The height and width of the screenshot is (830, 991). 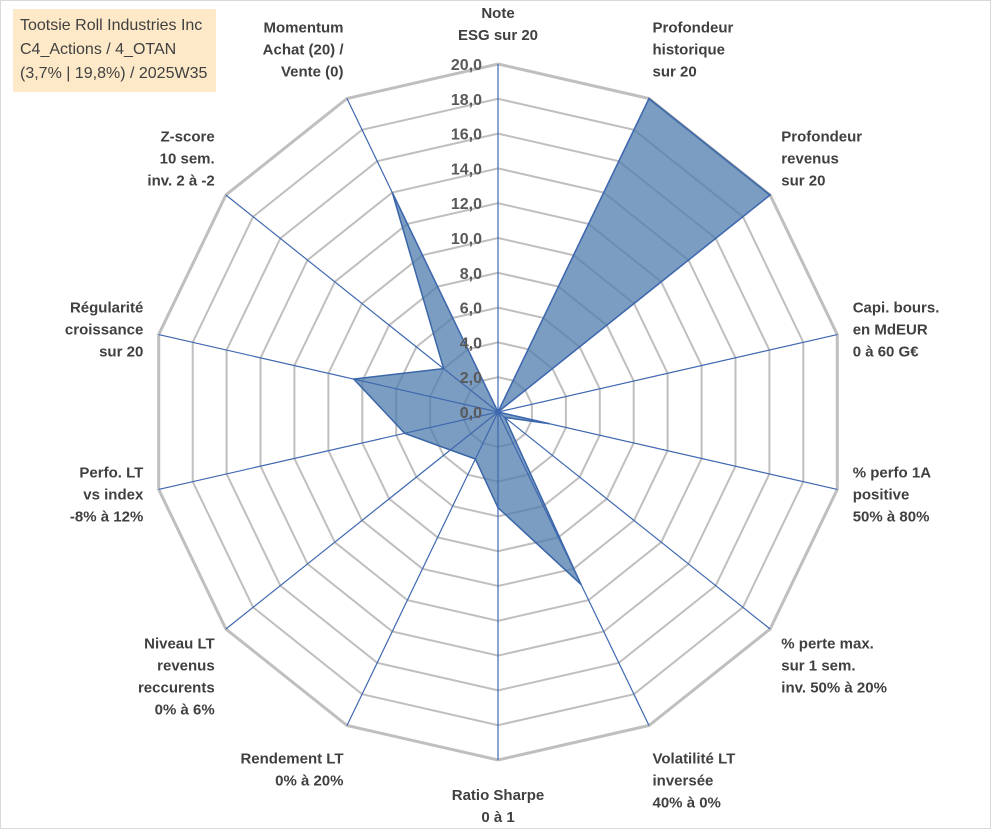 What do you see at coordinates (98, 49) in the screenshot?
I see `portfolio-category: C4_Actions / 4_OTAN` at bounding box center [98, 49].